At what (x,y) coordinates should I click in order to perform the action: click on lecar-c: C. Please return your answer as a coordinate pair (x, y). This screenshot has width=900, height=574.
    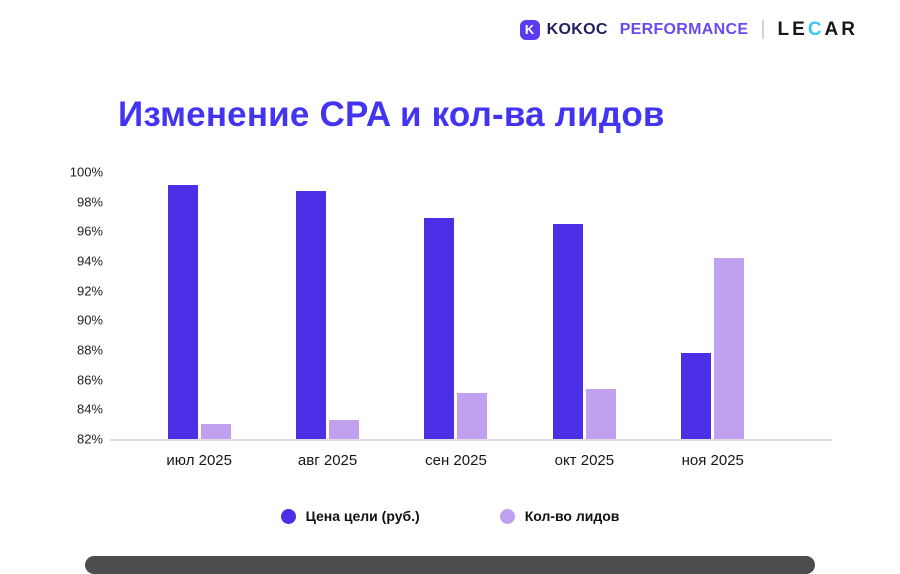
    Looking at the image, I should click on (816, 29).